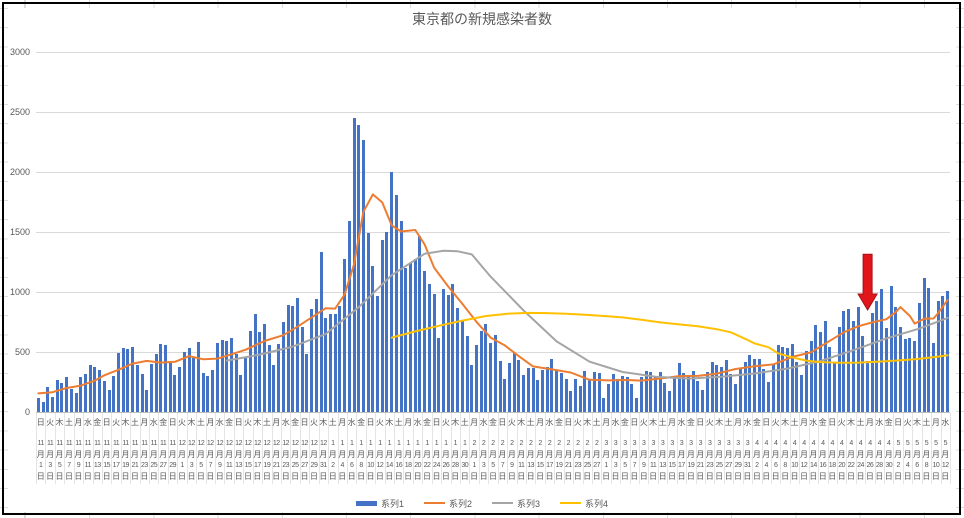  I want to click on legend-item-series4: 系列4, so click(584, 503).